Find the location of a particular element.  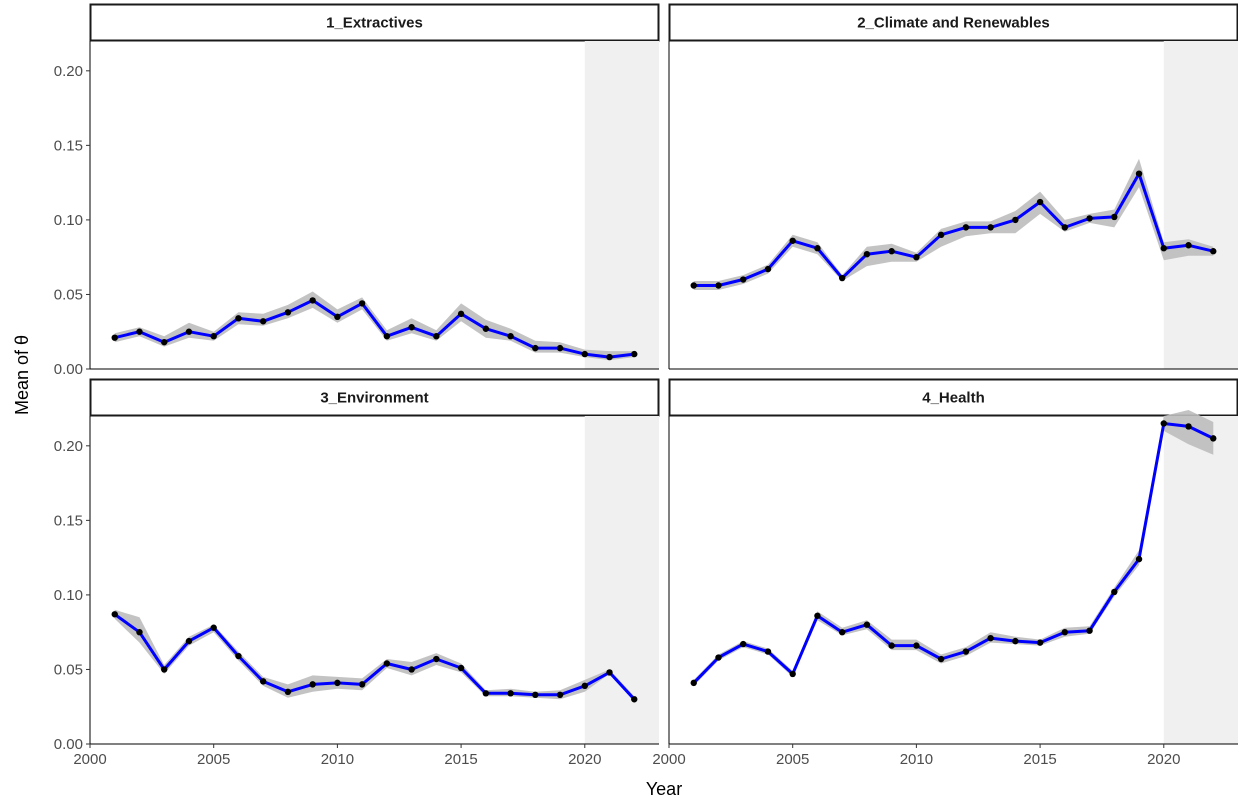

x-tick-label: 2020 is located at coordinates (1163, 759).